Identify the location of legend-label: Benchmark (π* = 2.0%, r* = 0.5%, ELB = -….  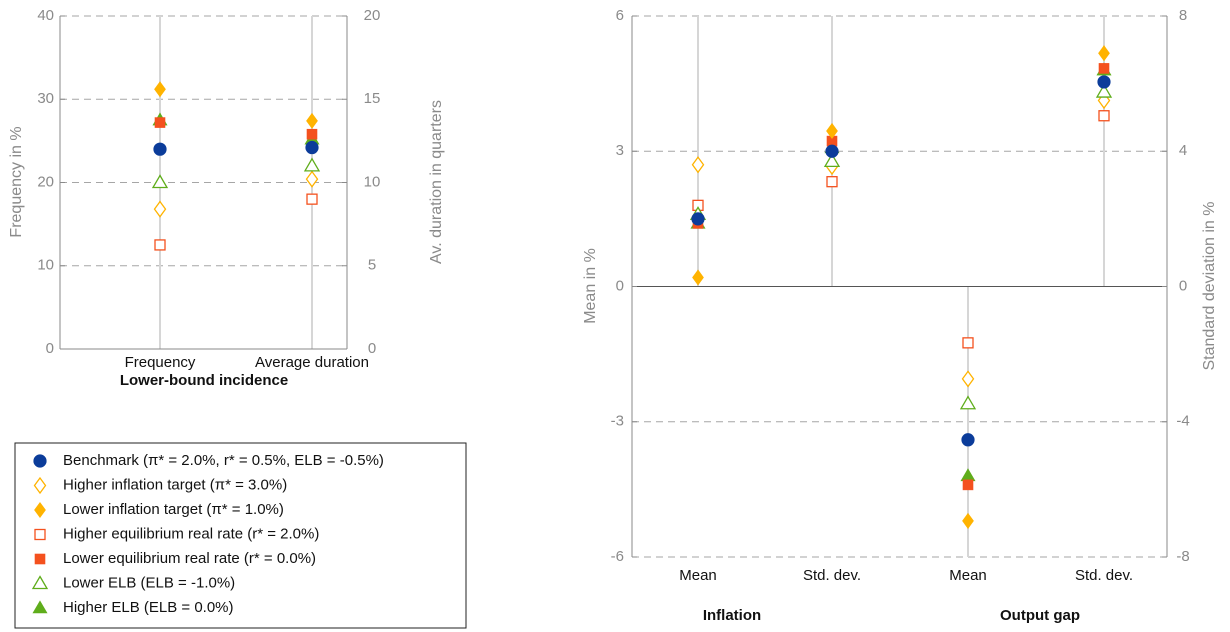
(223, 460).